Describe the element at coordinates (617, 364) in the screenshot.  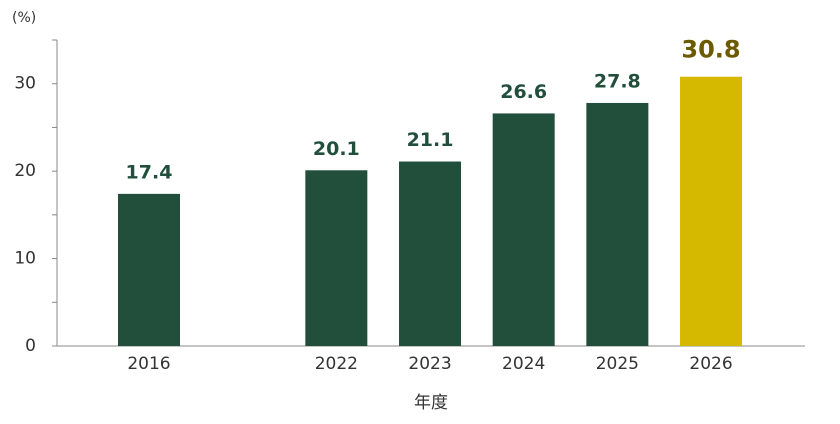
I see `x-tick-label: 2025` at that location.